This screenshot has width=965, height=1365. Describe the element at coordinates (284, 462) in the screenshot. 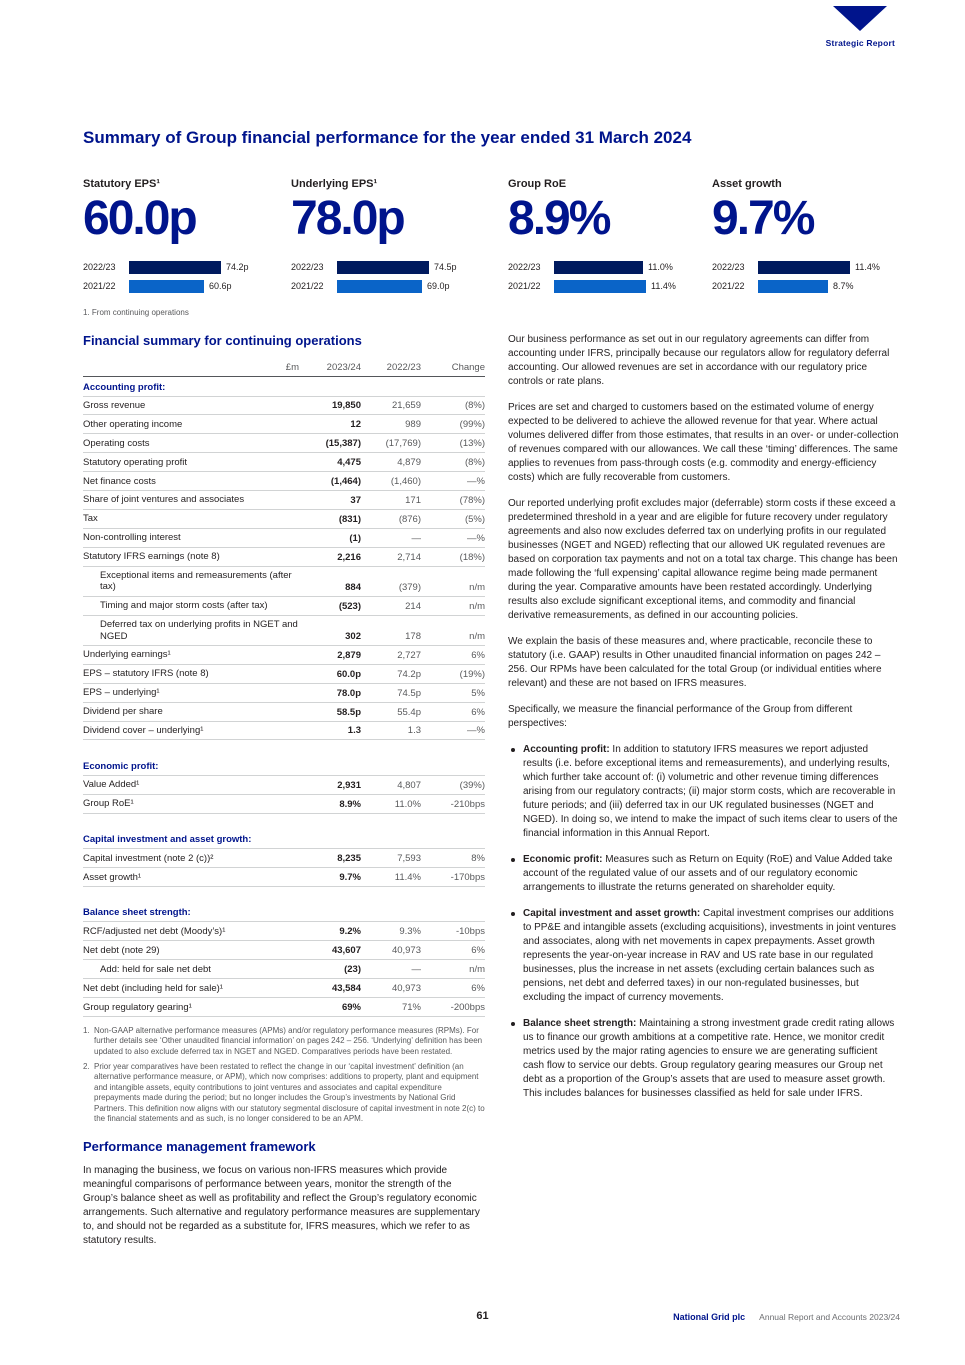

I see `table-row: Statutory operating profit 4,475 4,879 (8%)` at that location.